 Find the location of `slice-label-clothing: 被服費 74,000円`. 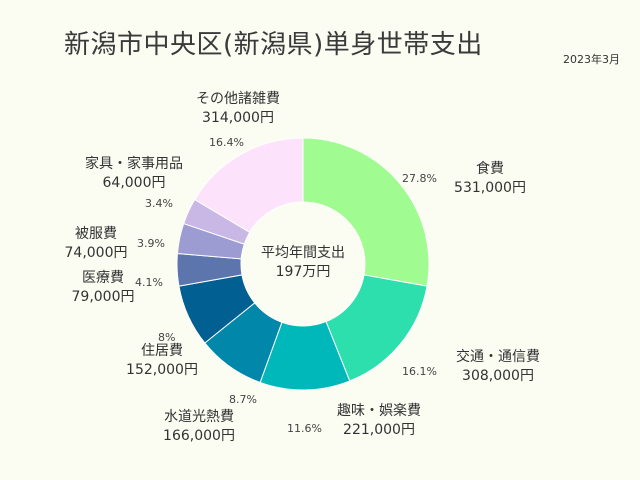

slice-label-clothing: 被服費 74,000円 is located at coordinates (96, 244).